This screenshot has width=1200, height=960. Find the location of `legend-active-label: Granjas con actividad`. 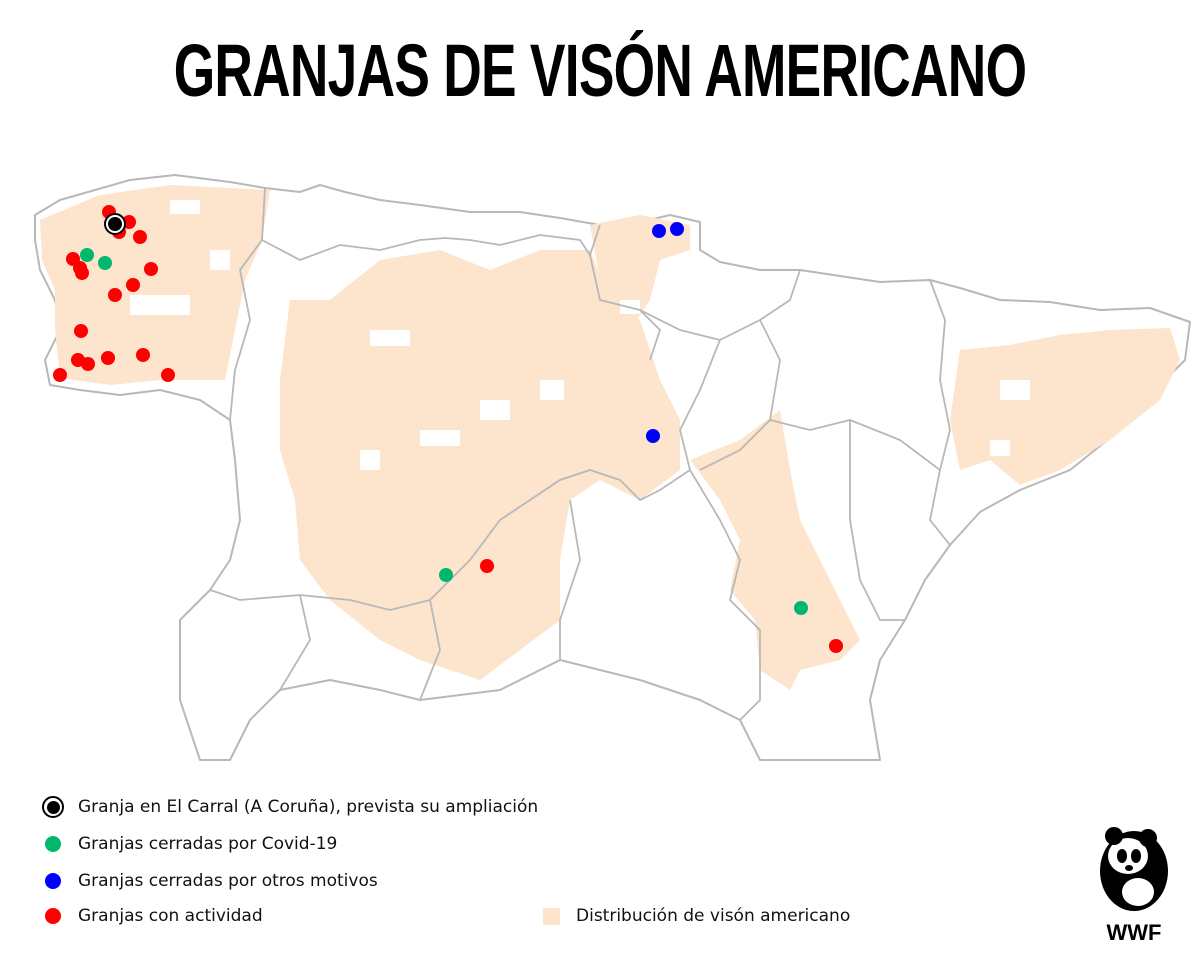

legend-active-label: Granjas con actividad is located at coordinates (170, 916).